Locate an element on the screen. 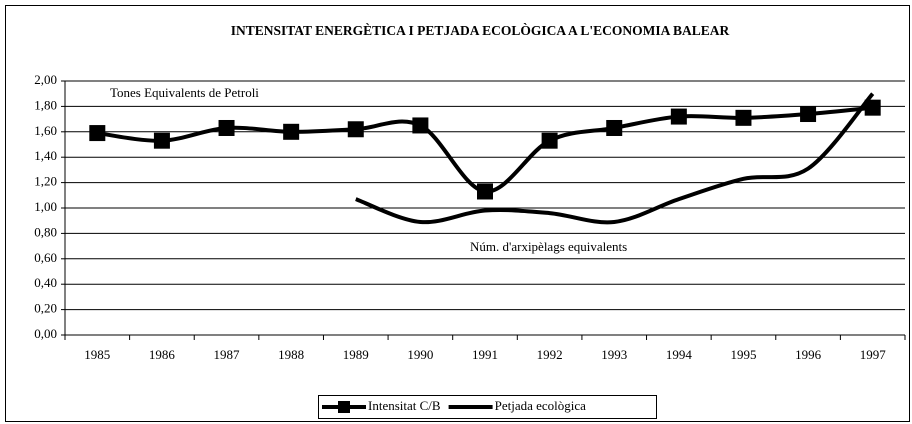 The height and width of the screenshot is (424, 912). legend-label: Petjada ecològica is located at coordinates (541, 405).